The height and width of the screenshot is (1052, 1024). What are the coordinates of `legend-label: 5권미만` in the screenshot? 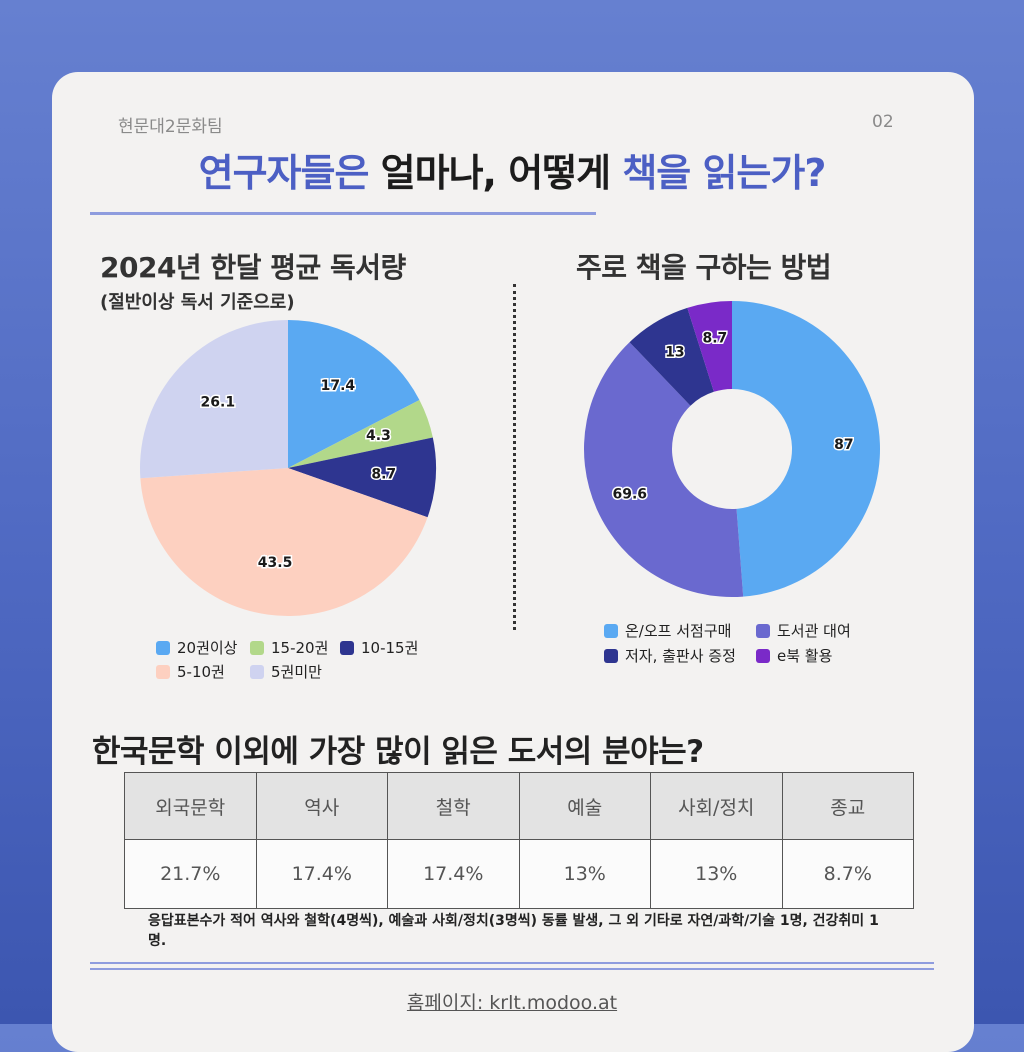 It's located at (296, 672).